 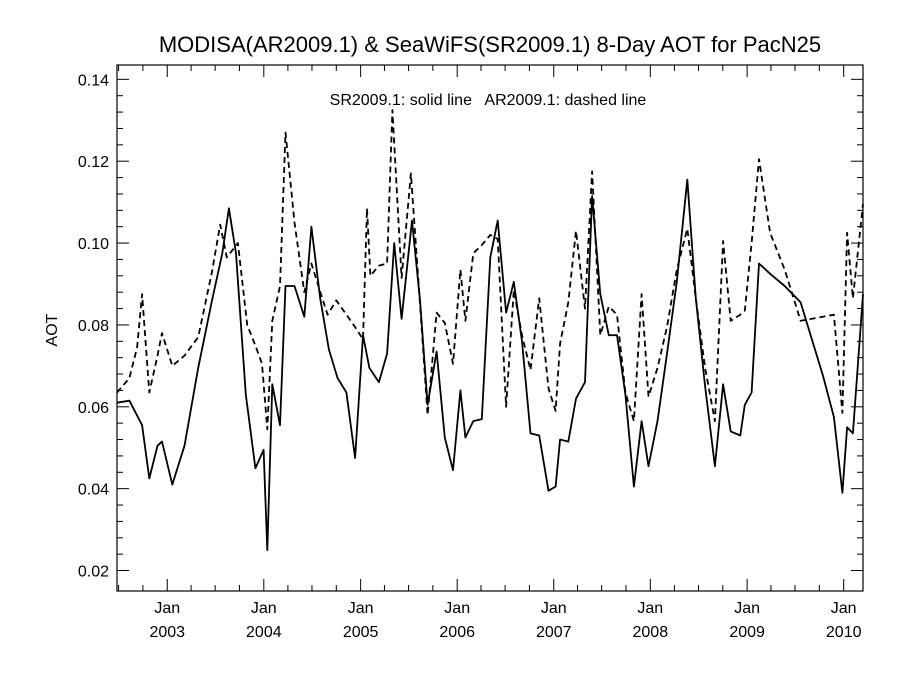 I want to click on y-tick-label: 0.02, so click(x=93, y=572).